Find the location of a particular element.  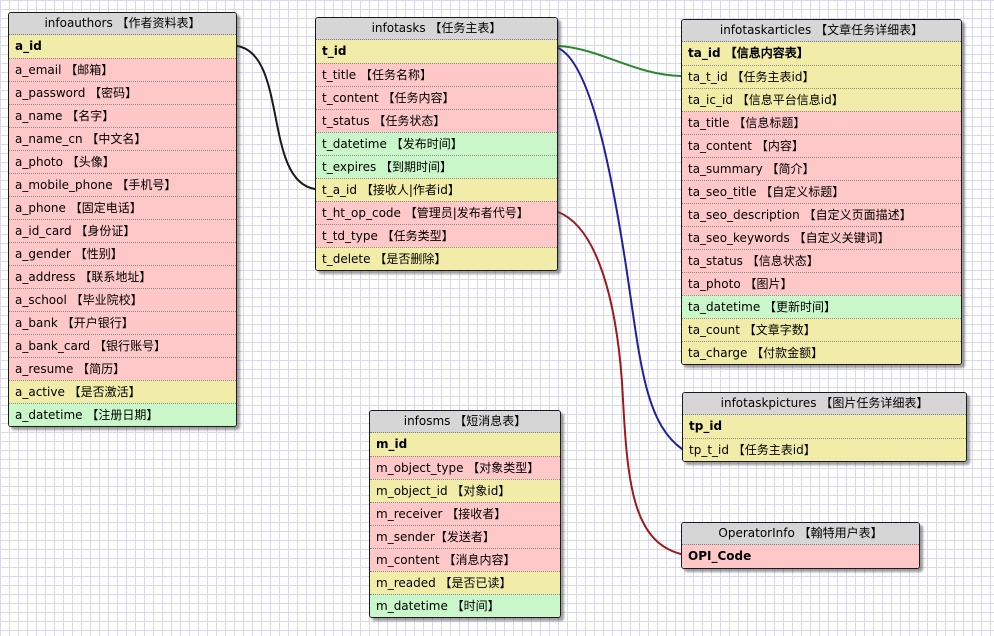

field-ta_ic_id: ta_ic_id 【信息平台信息id】 is located at coordinates (821, 99).